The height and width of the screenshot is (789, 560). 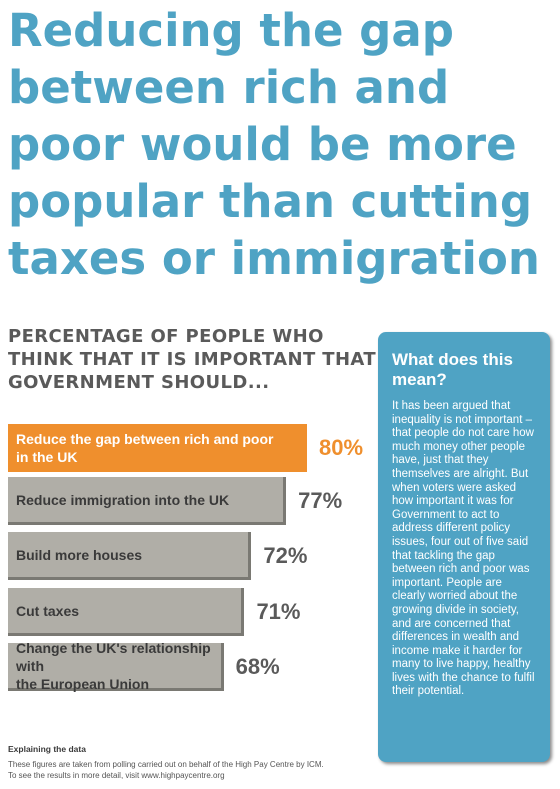 I want to click on bar-label: Cut taxes, so click(x=47, y=611).